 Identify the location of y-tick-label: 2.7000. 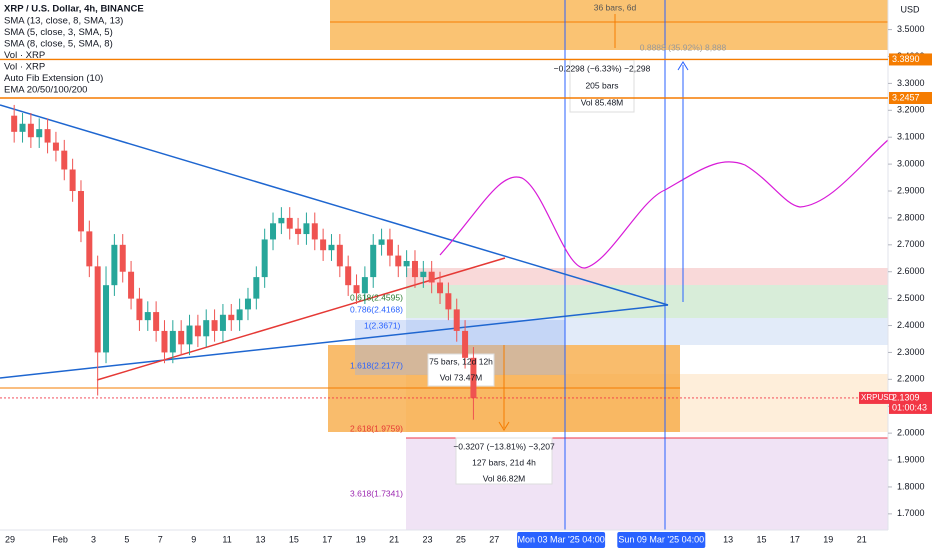
(911, 244).